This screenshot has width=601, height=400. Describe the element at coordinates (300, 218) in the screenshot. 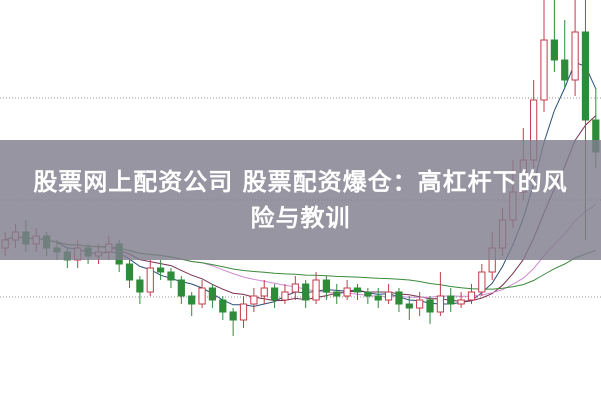

I see `headline-line-2: 险与教训` at that location.